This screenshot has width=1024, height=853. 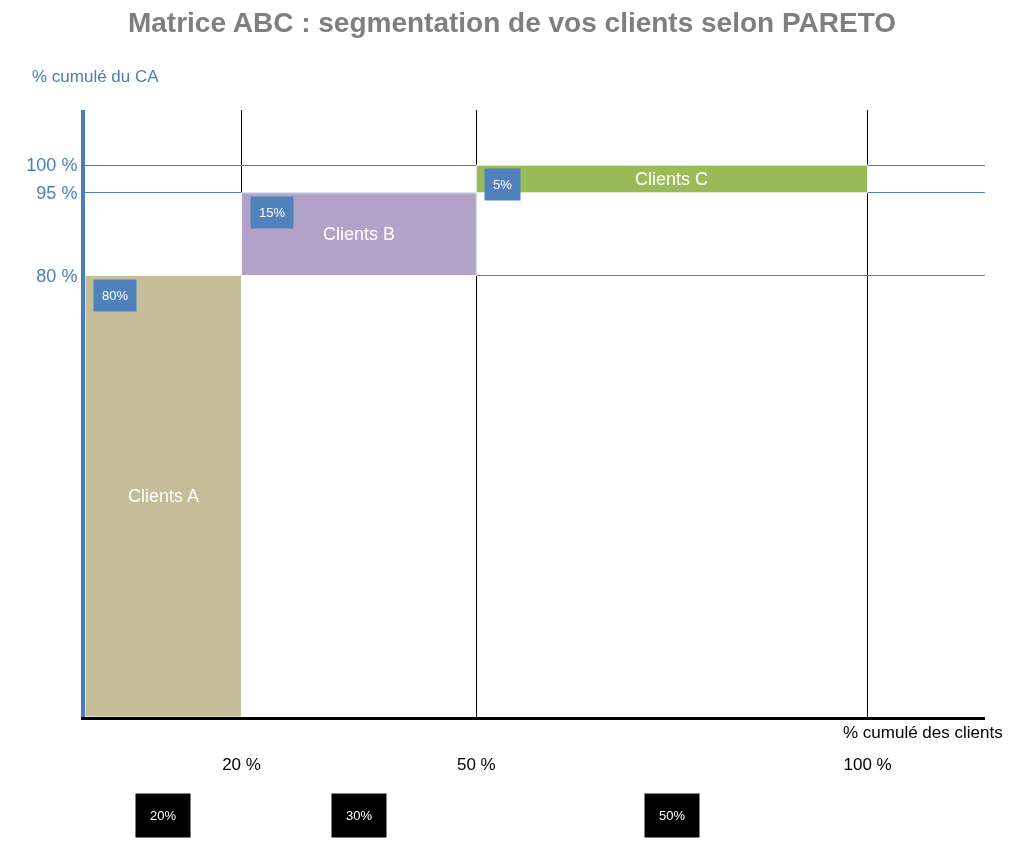 What do you see at coordinates (57, 193) in the screenshot?
I see `y-tick-label: 95 %` at bounding box center [57, 193].